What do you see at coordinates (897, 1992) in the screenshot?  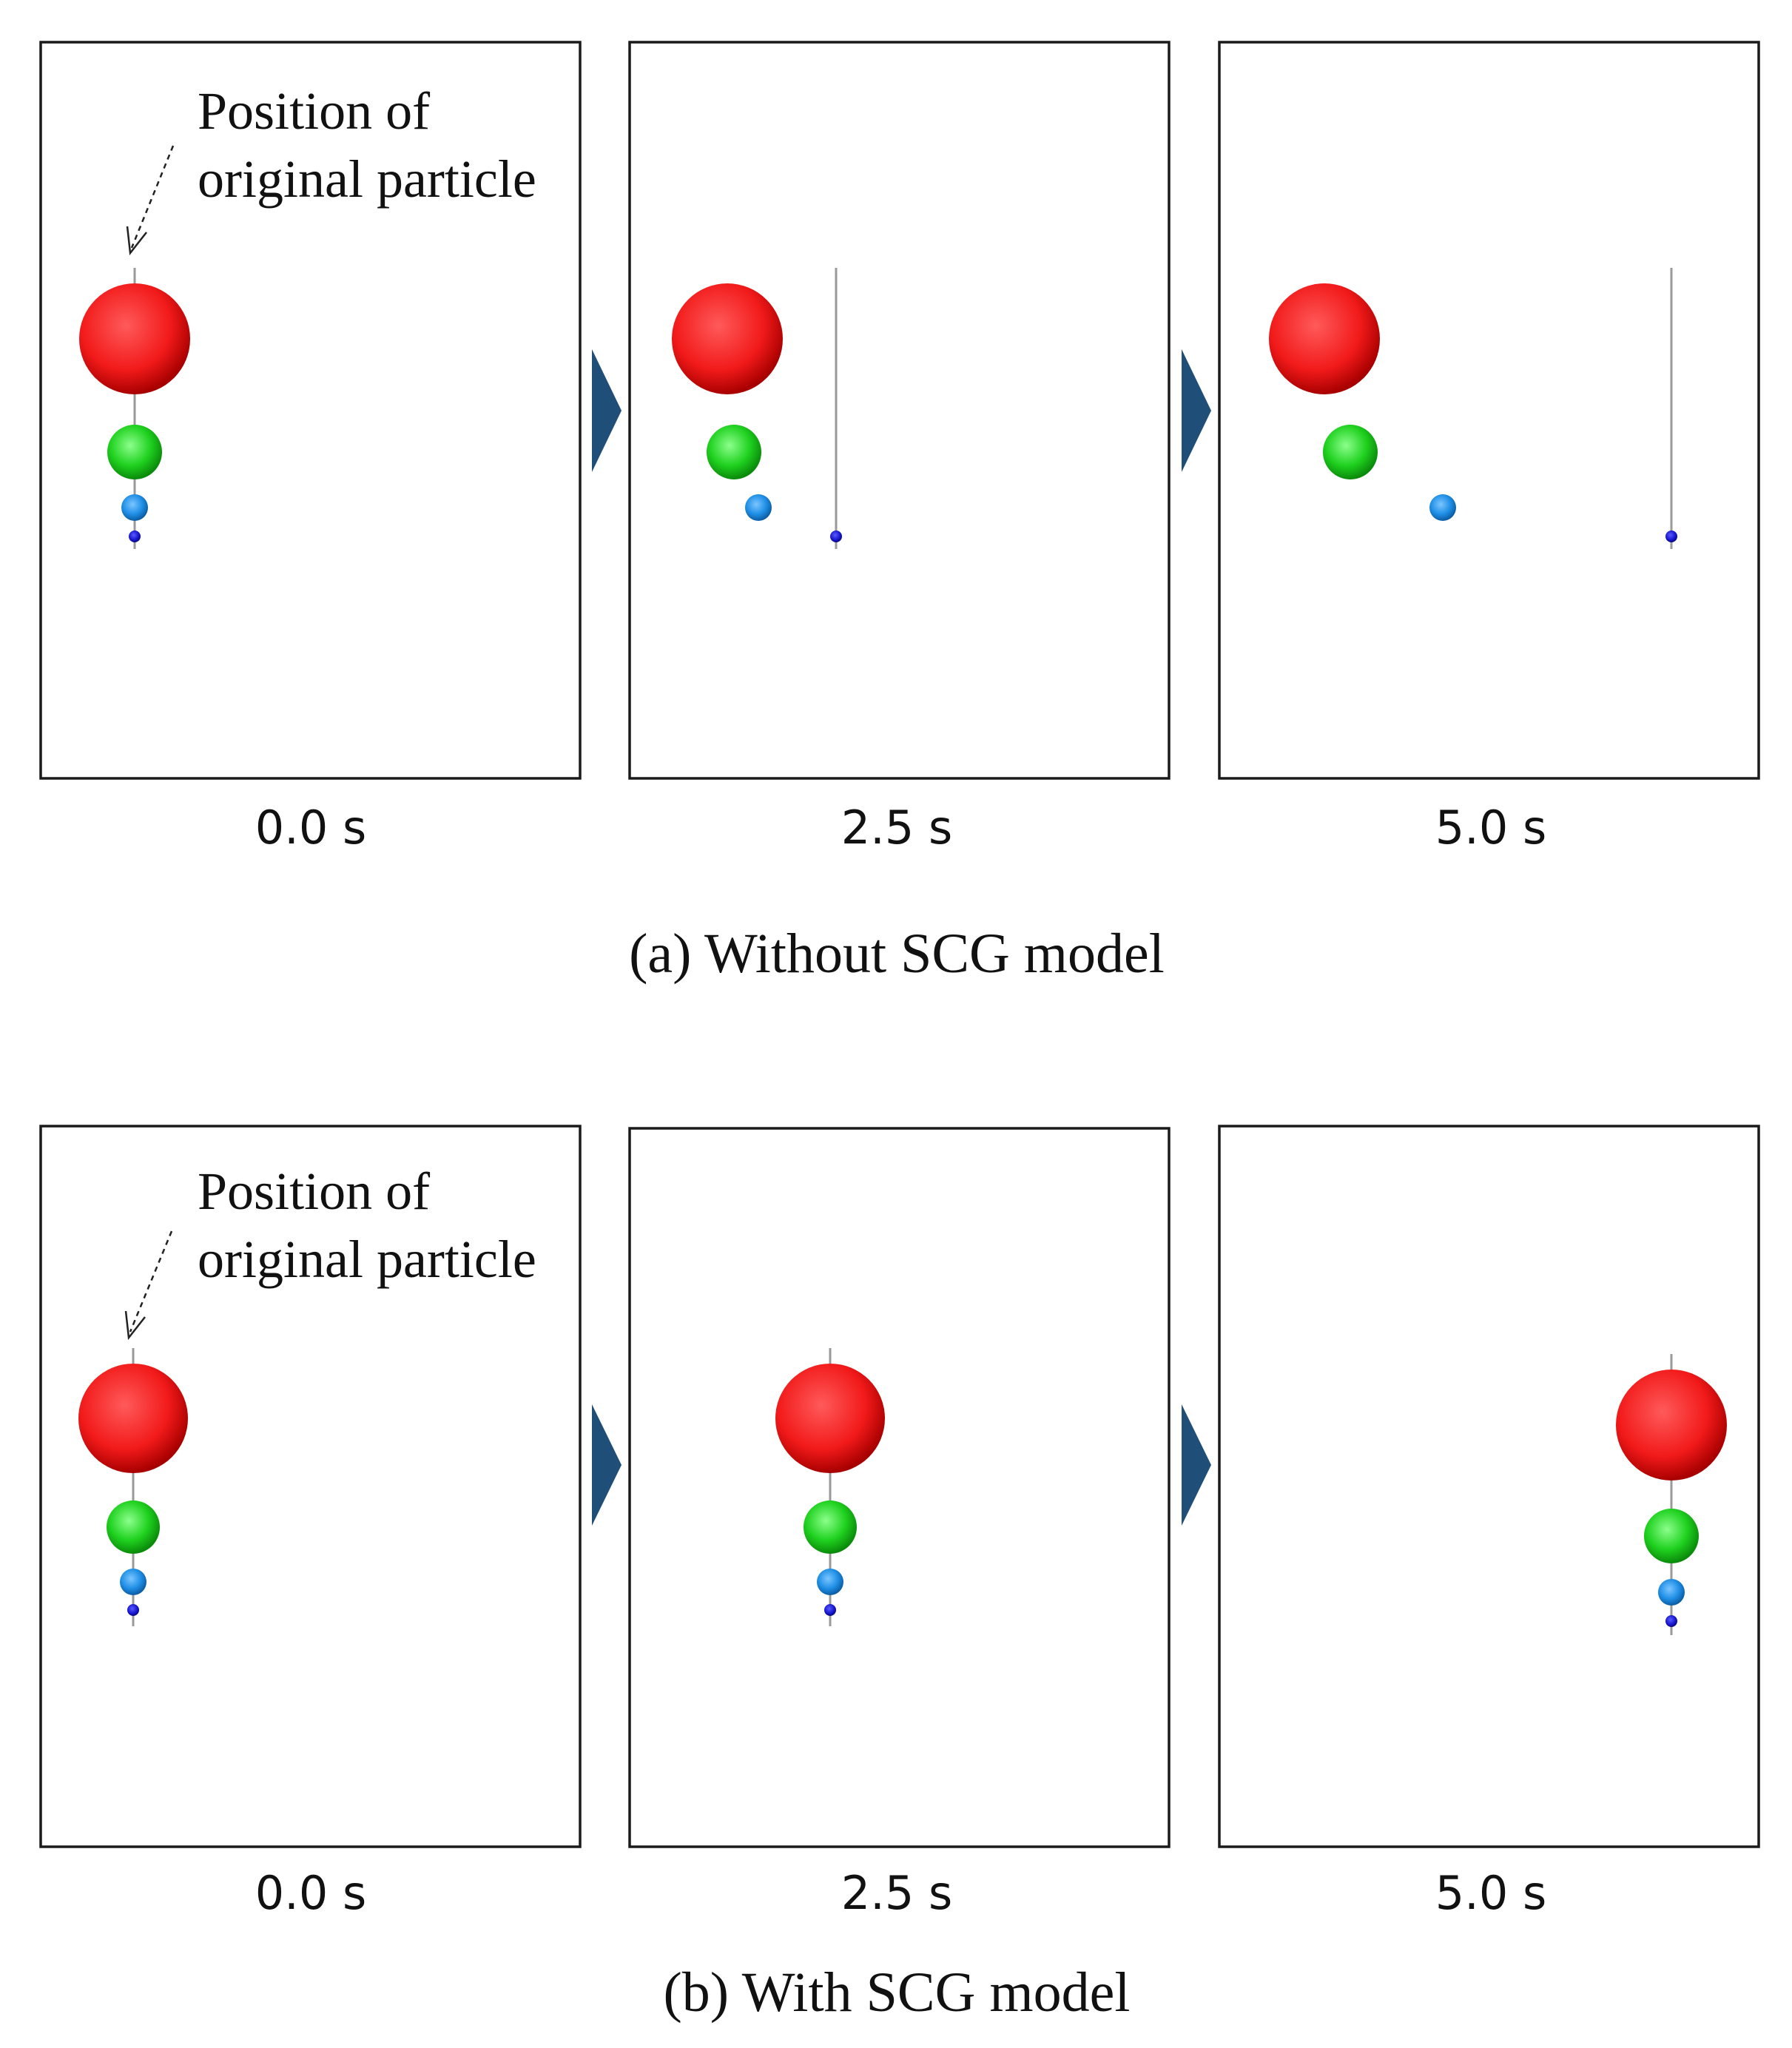 I see `caption-b: (b) With SCG model` at bounding box center [897, 1992].